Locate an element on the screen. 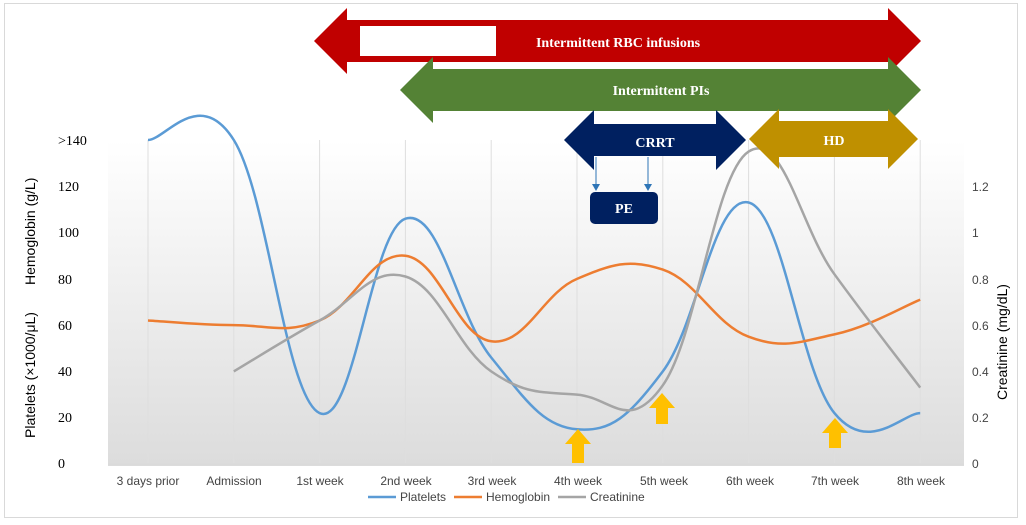 The image size is (1026, 525). left-tick-20: 20 is located at coordinates (65, 418).